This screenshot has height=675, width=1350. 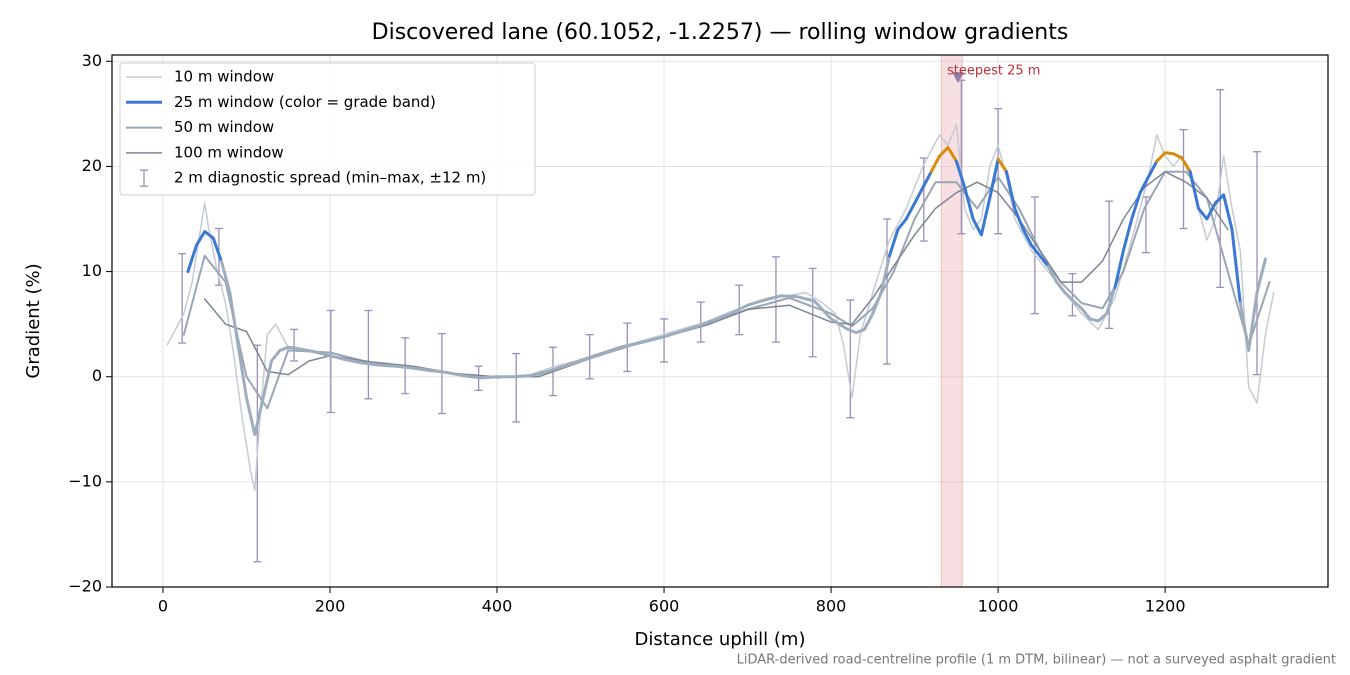 What do you see at coordinates (92, 60) in the screenshot?
I see `y-tick-label: 30` at bounding box center [92, 60].